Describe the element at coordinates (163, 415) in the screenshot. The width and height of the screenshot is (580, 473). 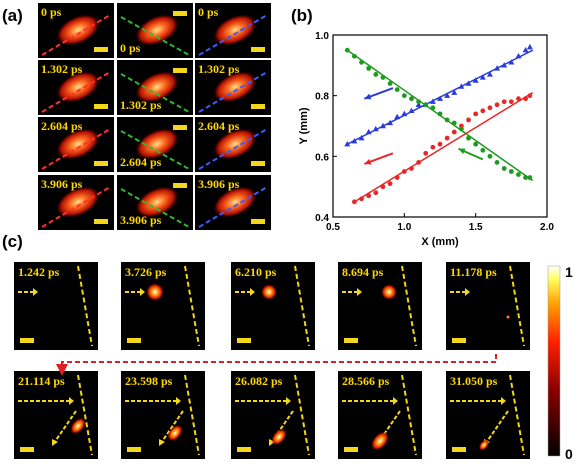
I see `frame-c-6: 23.598 ps` at that location.